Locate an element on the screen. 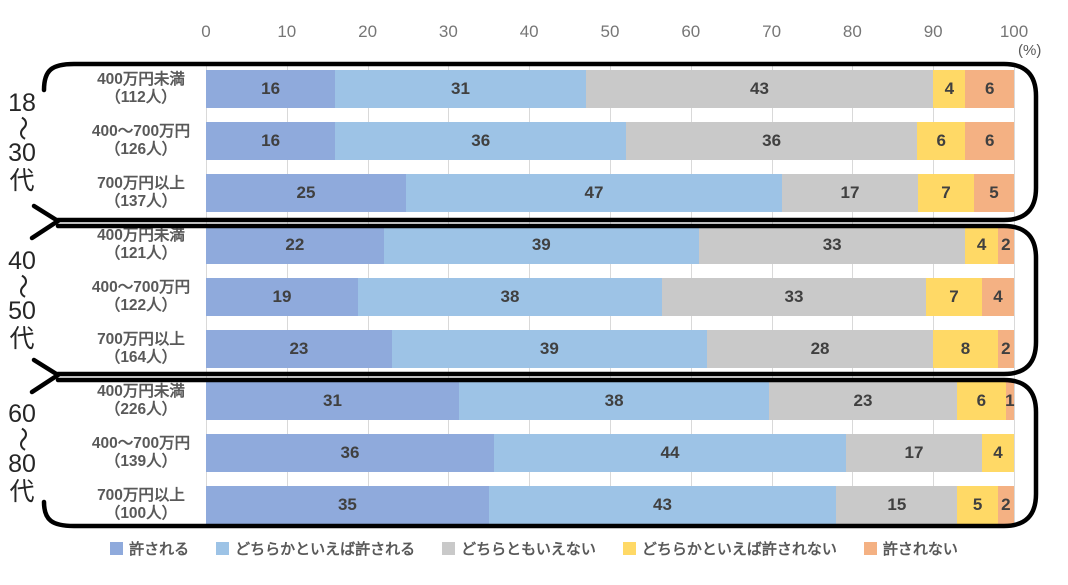  bar-segment-value: 5 is located at coordinates (994, 192).